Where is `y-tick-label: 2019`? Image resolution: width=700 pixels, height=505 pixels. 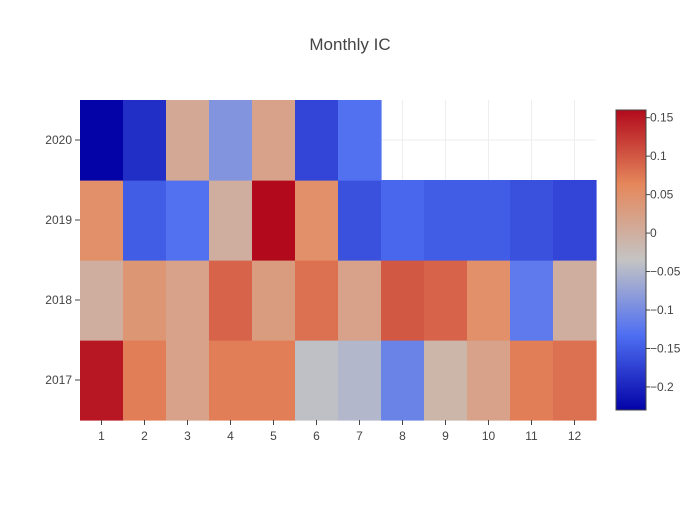
y-tick-label: 2019 is located at coordinates (58, 220).